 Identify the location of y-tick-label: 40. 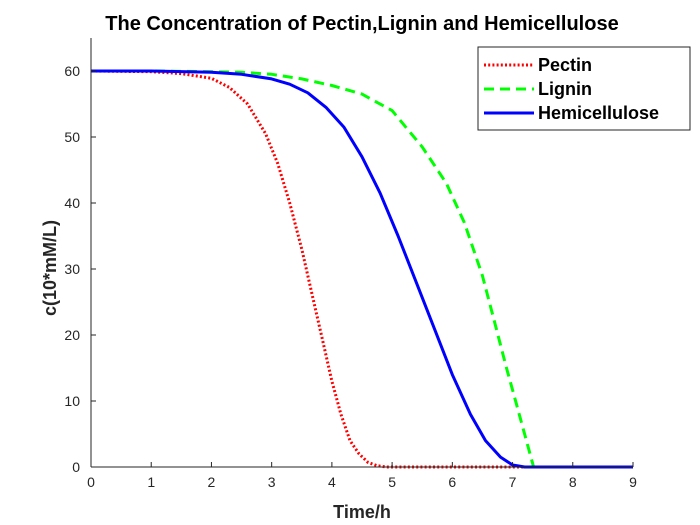
(72, 203).